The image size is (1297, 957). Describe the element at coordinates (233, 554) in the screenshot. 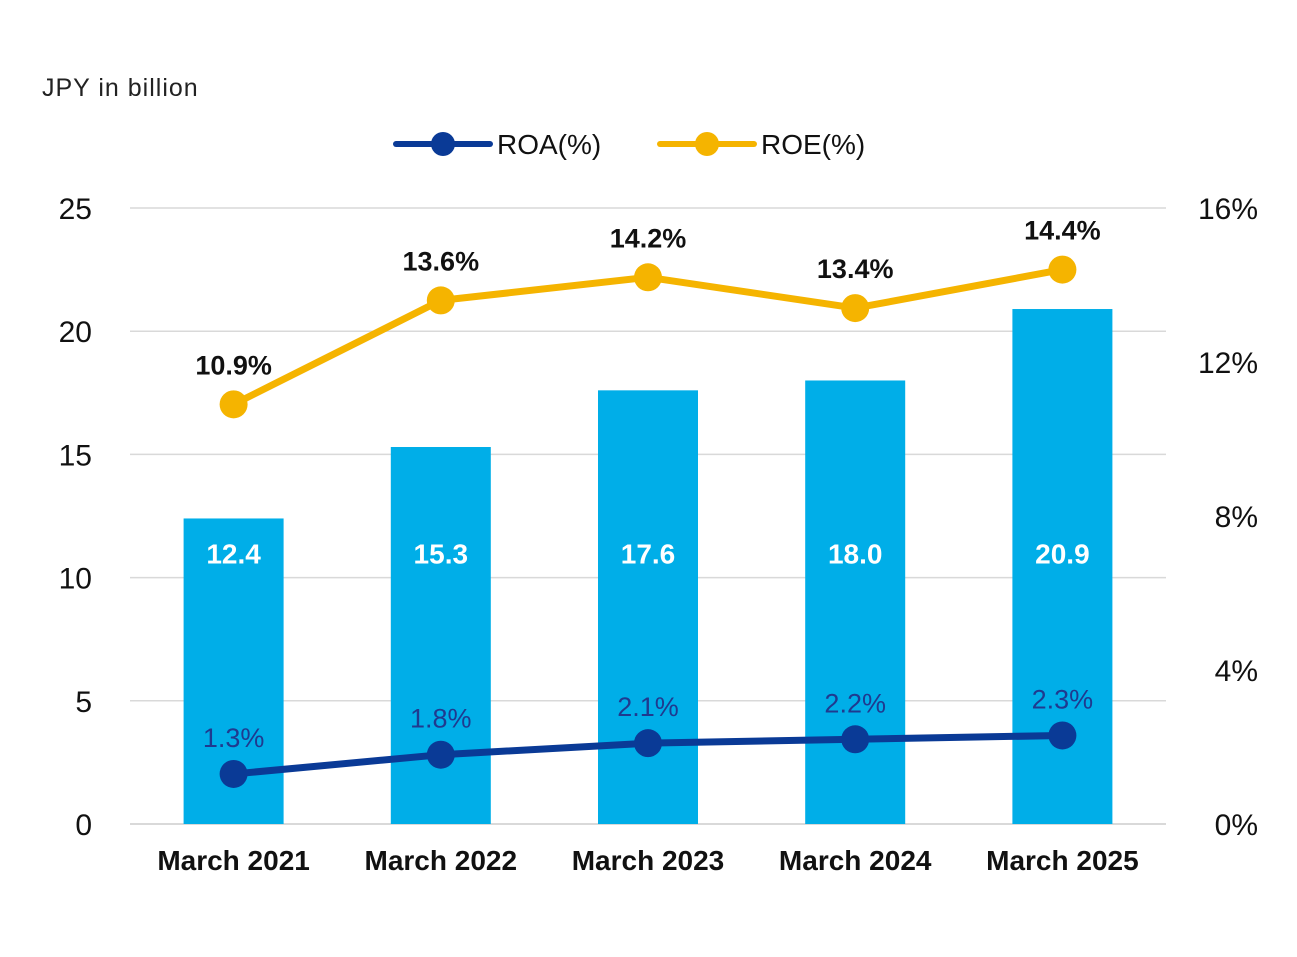

I see `bar-value-label: 12.4` at that location.